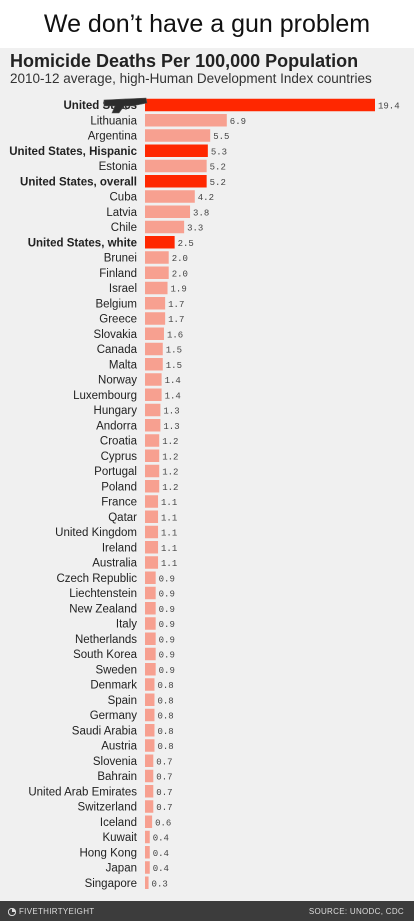  What do you see at coordinates (96, 579) in the screenshot?
I see `category-label: Czech Republic` at bounding box center [96, 579].